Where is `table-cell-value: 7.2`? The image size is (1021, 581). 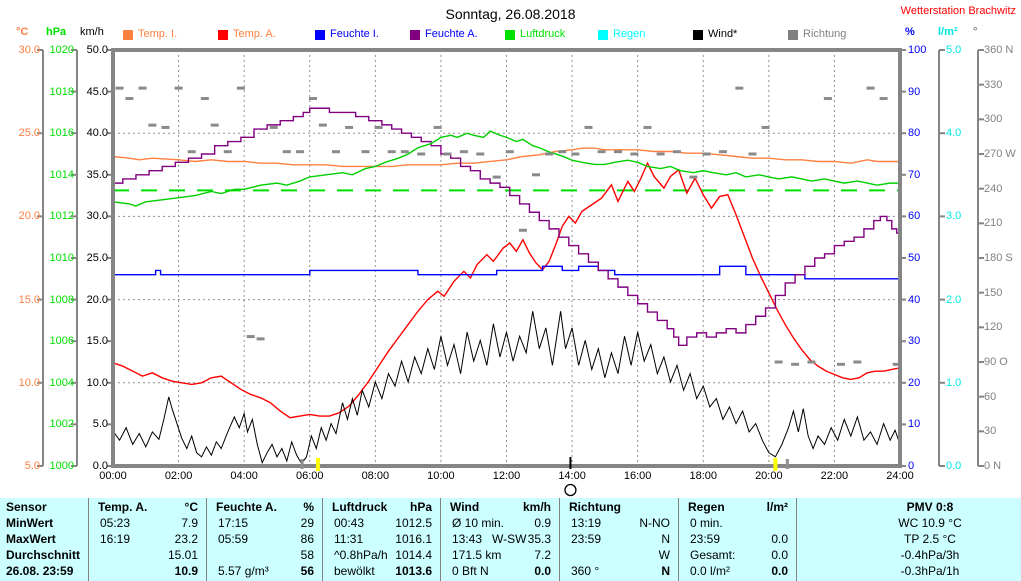 table-cell-value: 7.2 is located at coordinates (542, 555).